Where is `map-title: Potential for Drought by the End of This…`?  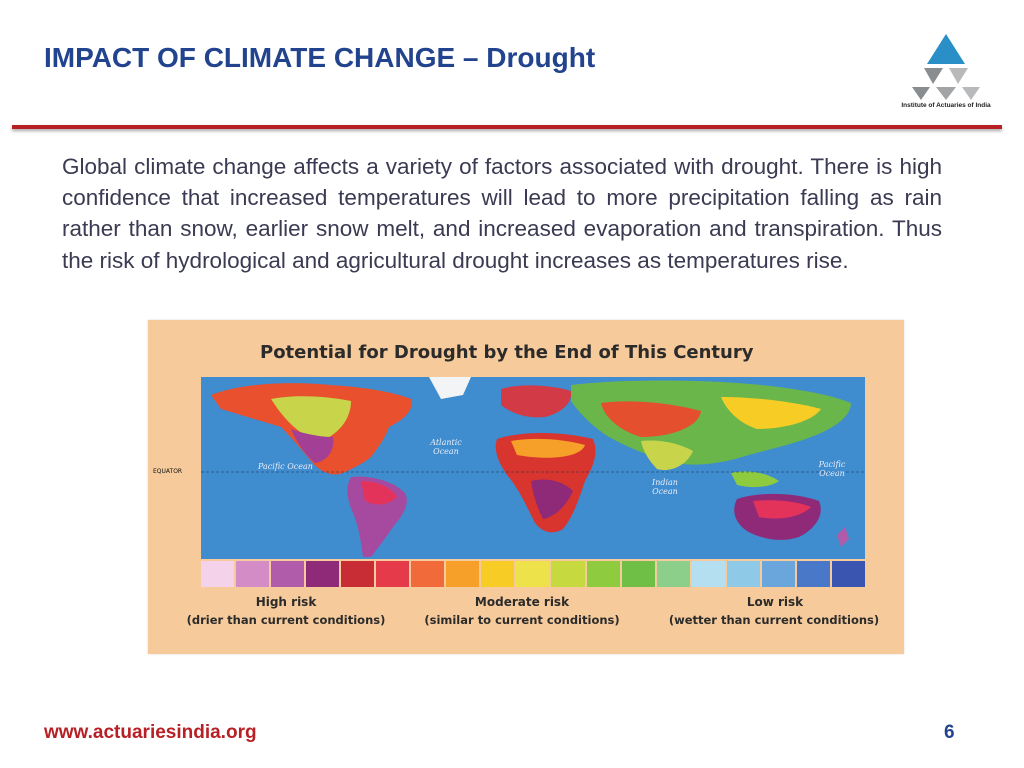 map-title: Potential for Drought by the End of This… is located at coordinates (507, 352).